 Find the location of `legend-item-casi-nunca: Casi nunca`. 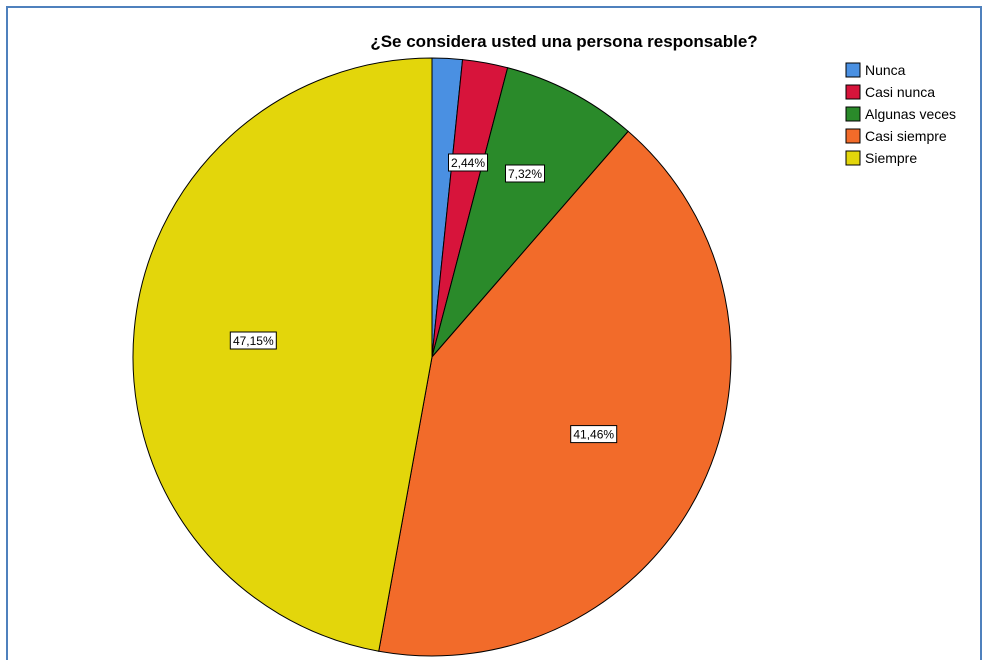

legend-item-casi-nunca: Casi nunca is located at coordinates (890, 92).